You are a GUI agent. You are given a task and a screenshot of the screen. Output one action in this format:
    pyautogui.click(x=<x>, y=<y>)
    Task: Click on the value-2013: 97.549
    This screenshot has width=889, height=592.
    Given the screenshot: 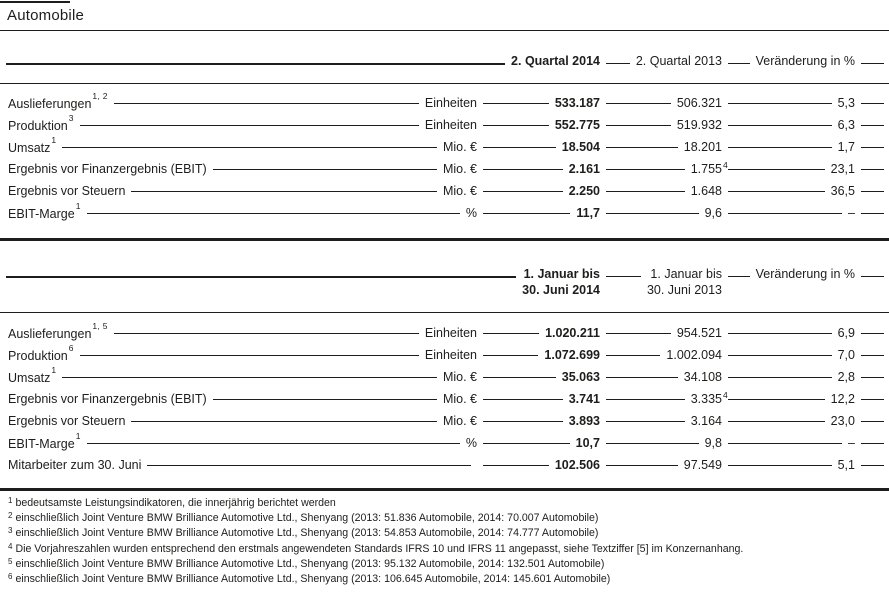 What is the action you would take?
    pyautogui.click(x=702, y=465)
    